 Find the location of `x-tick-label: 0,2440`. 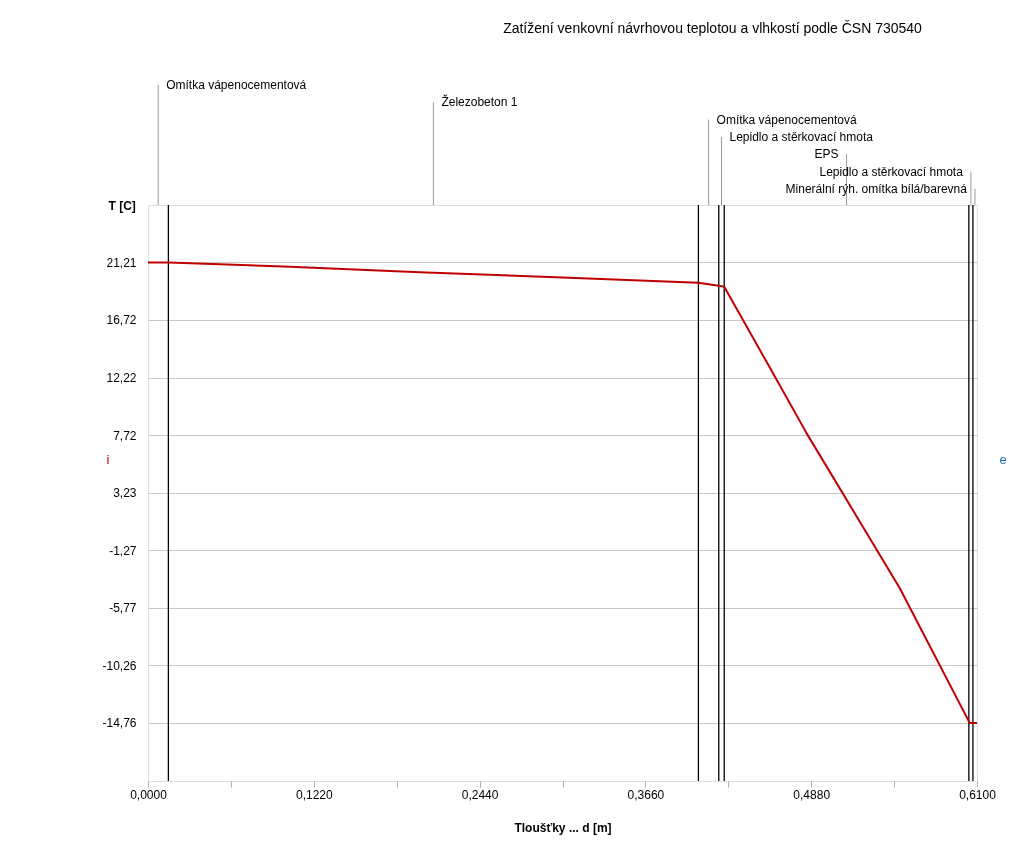

x-tick-label: 0,2440 is located at coordinates (480, 794).